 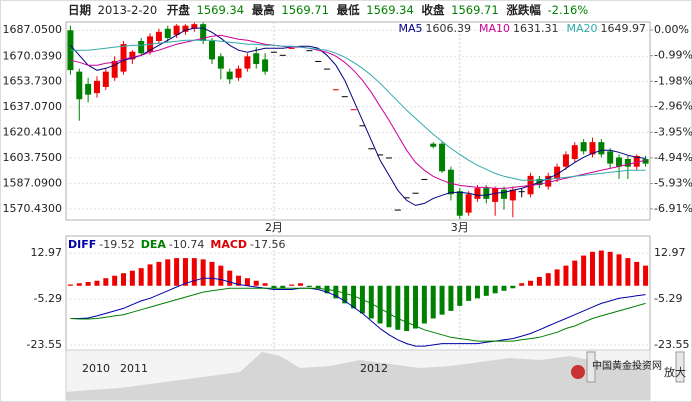 What do you see at coordinates (33, 182) in the screenshot?
I see `y-tick-label: 1587.0900` at bounding box center [33, 182].